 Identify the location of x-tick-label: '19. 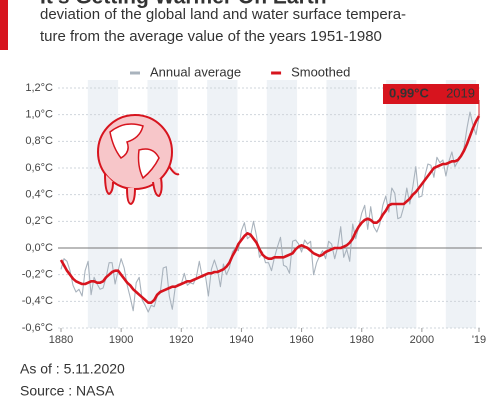
(479, 340).